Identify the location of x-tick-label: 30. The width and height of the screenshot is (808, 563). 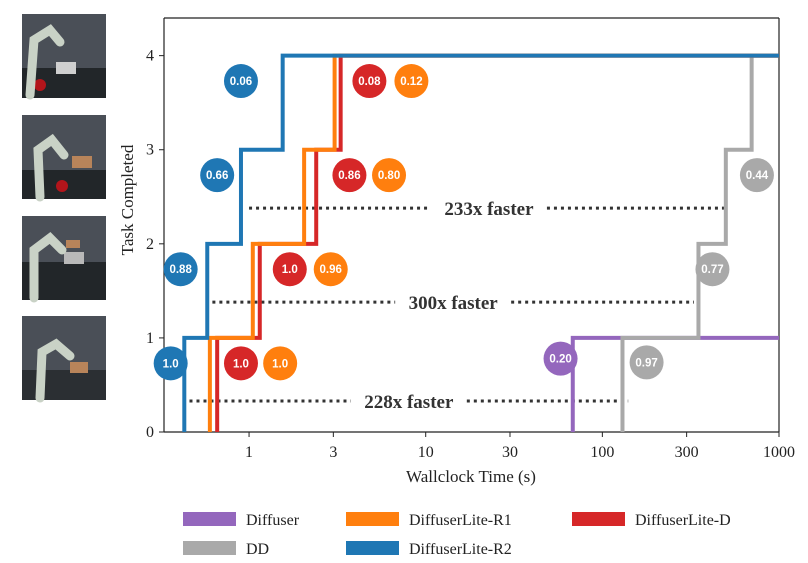
(510, 452).